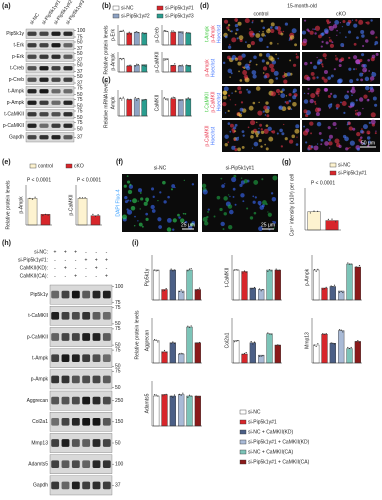 The height and width of the screenshot is (500, 382). I want to click on stain-label: p-Ampk, so click(213, 34).